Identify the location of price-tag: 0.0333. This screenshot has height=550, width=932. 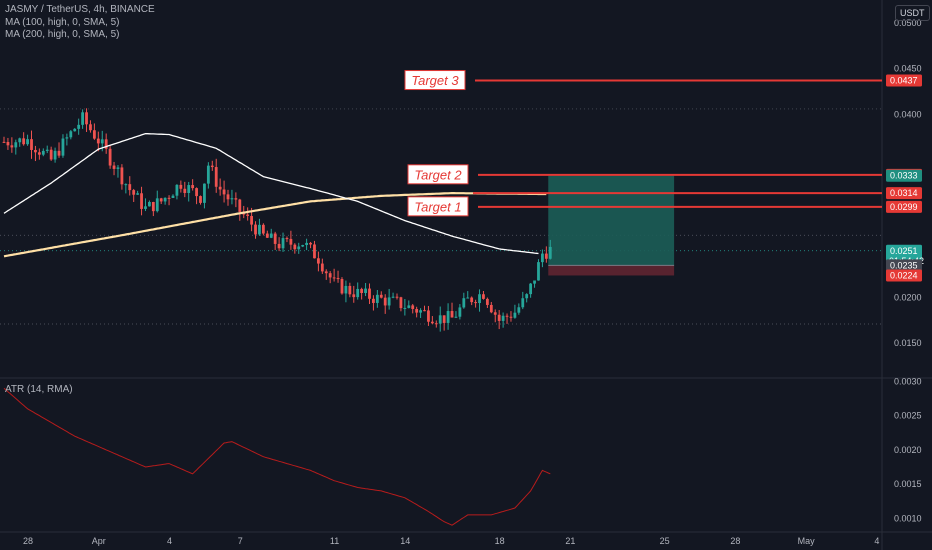
(904, 175).